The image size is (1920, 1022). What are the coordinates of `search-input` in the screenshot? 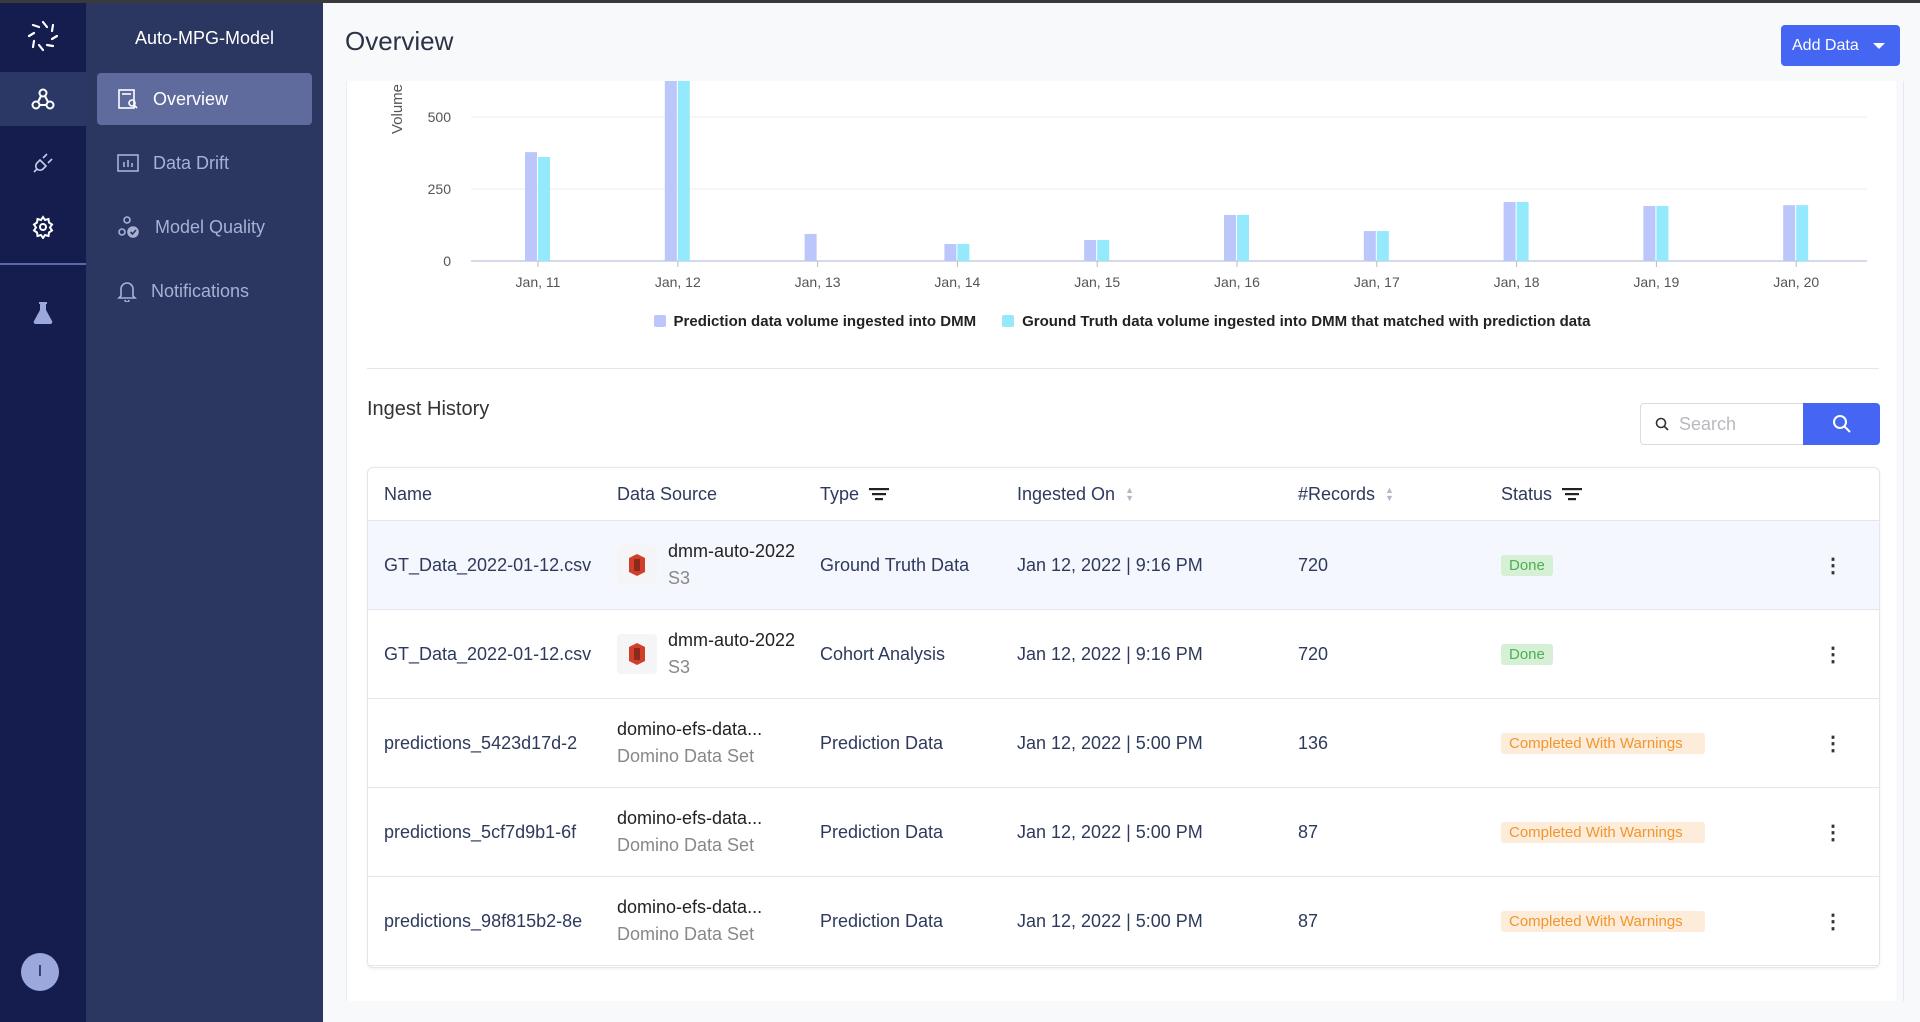 It's located at (1734, 424).